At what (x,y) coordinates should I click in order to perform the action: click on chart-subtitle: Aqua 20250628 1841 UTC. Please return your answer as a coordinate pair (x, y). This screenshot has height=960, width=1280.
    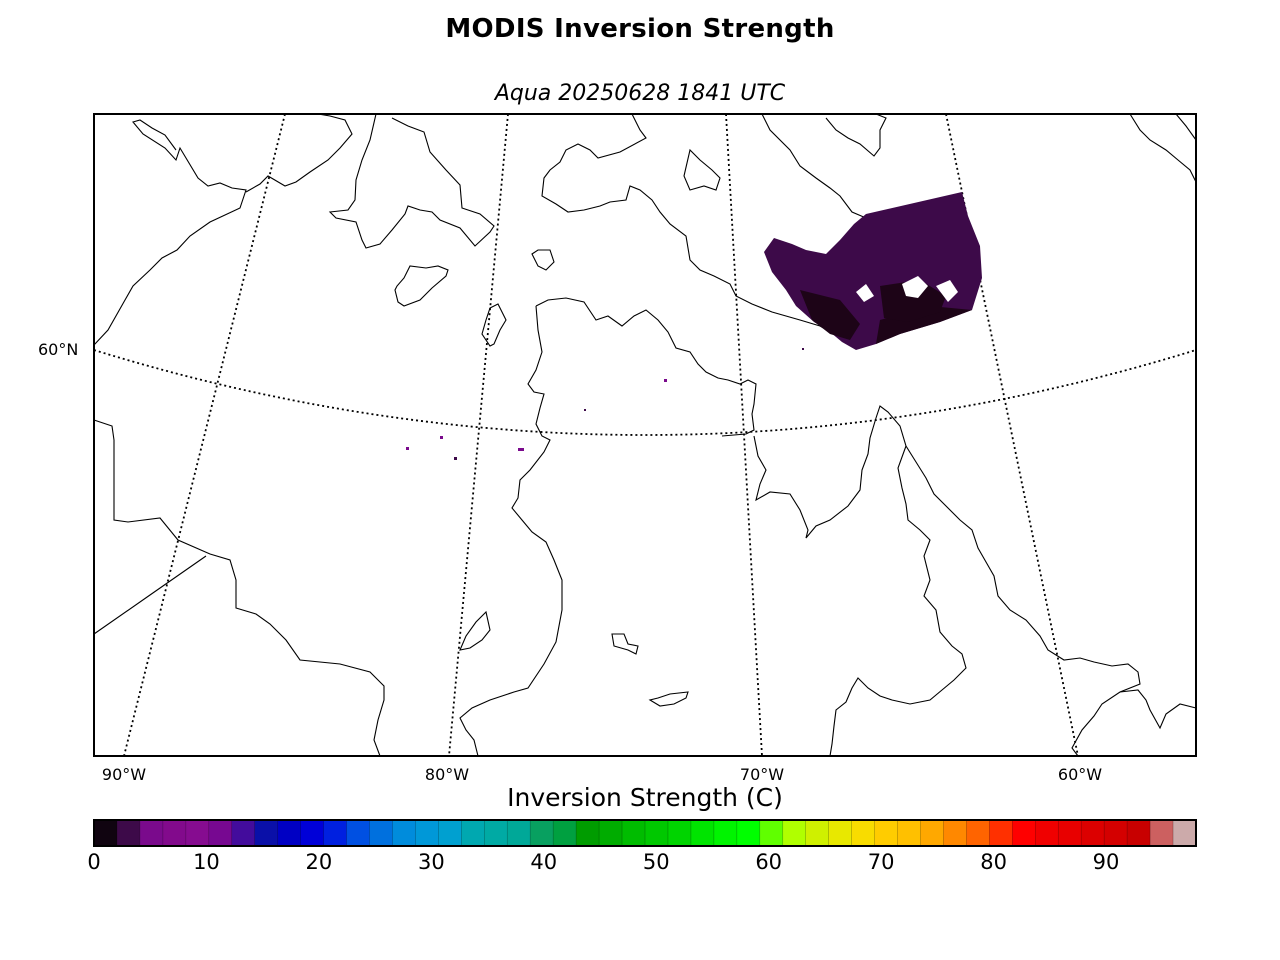
    Looking at the image, I should click on (640, 93).